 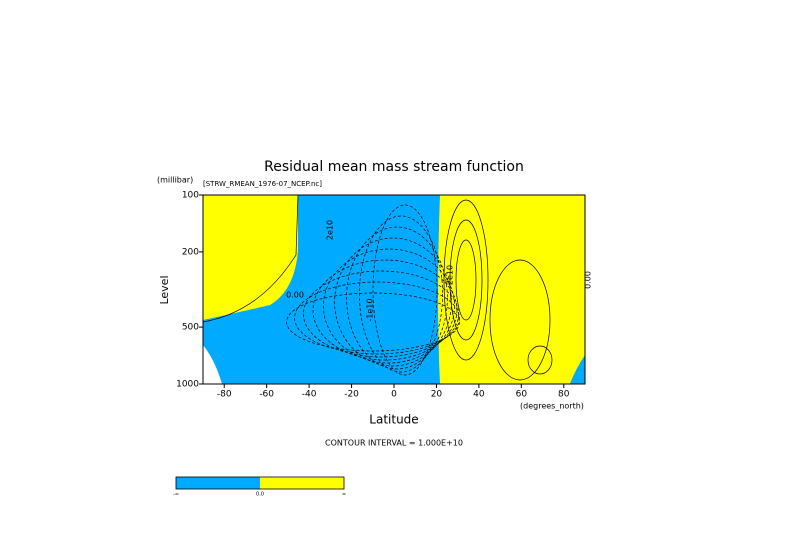 I want to click on x-tick-label: -20, so click(x=351, y=395).